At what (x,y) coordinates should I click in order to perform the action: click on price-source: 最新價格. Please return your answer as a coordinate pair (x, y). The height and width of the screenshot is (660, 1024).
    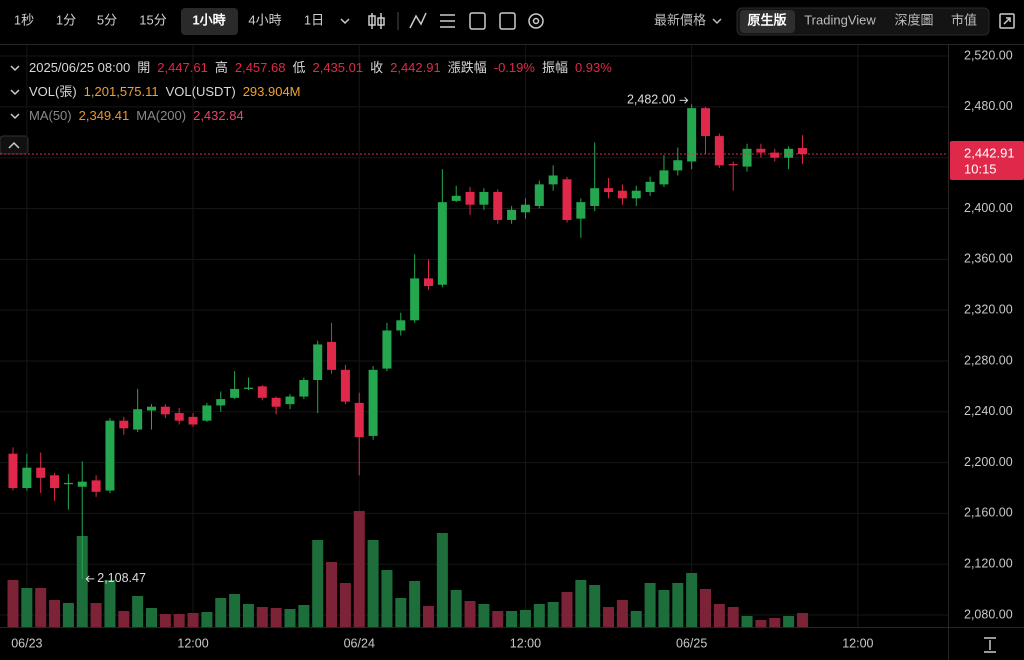
    Looking at the image, I should click on (680, 19).